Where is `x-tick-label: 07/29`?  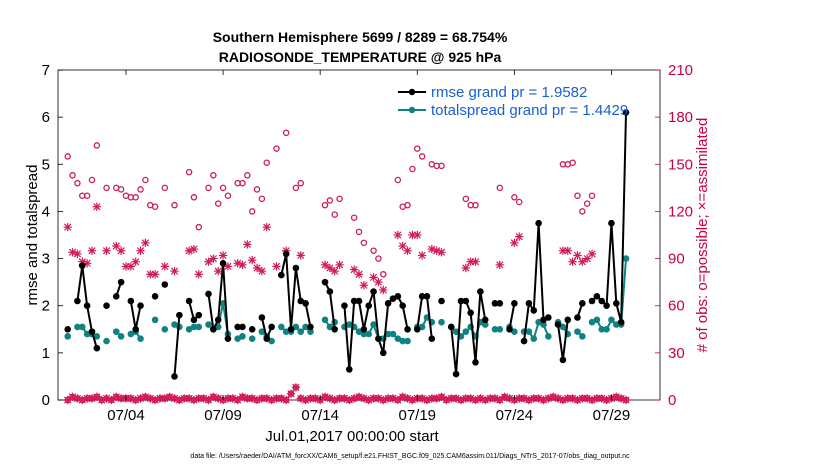 x-tick-label: 07/29 is located at coordinates (612, 415).